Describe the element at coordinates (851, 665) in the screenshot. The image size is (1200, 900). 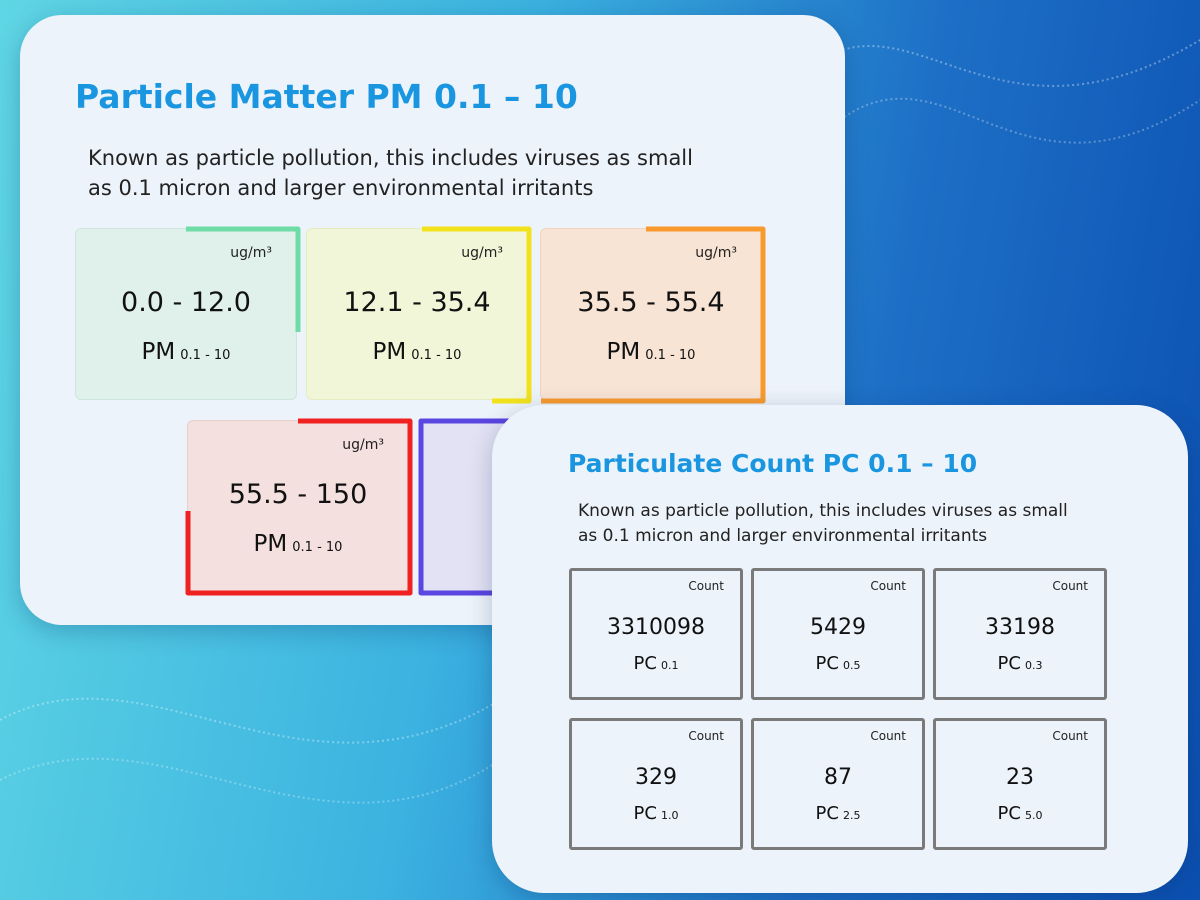
I see `subscript: 0.5` at that location.